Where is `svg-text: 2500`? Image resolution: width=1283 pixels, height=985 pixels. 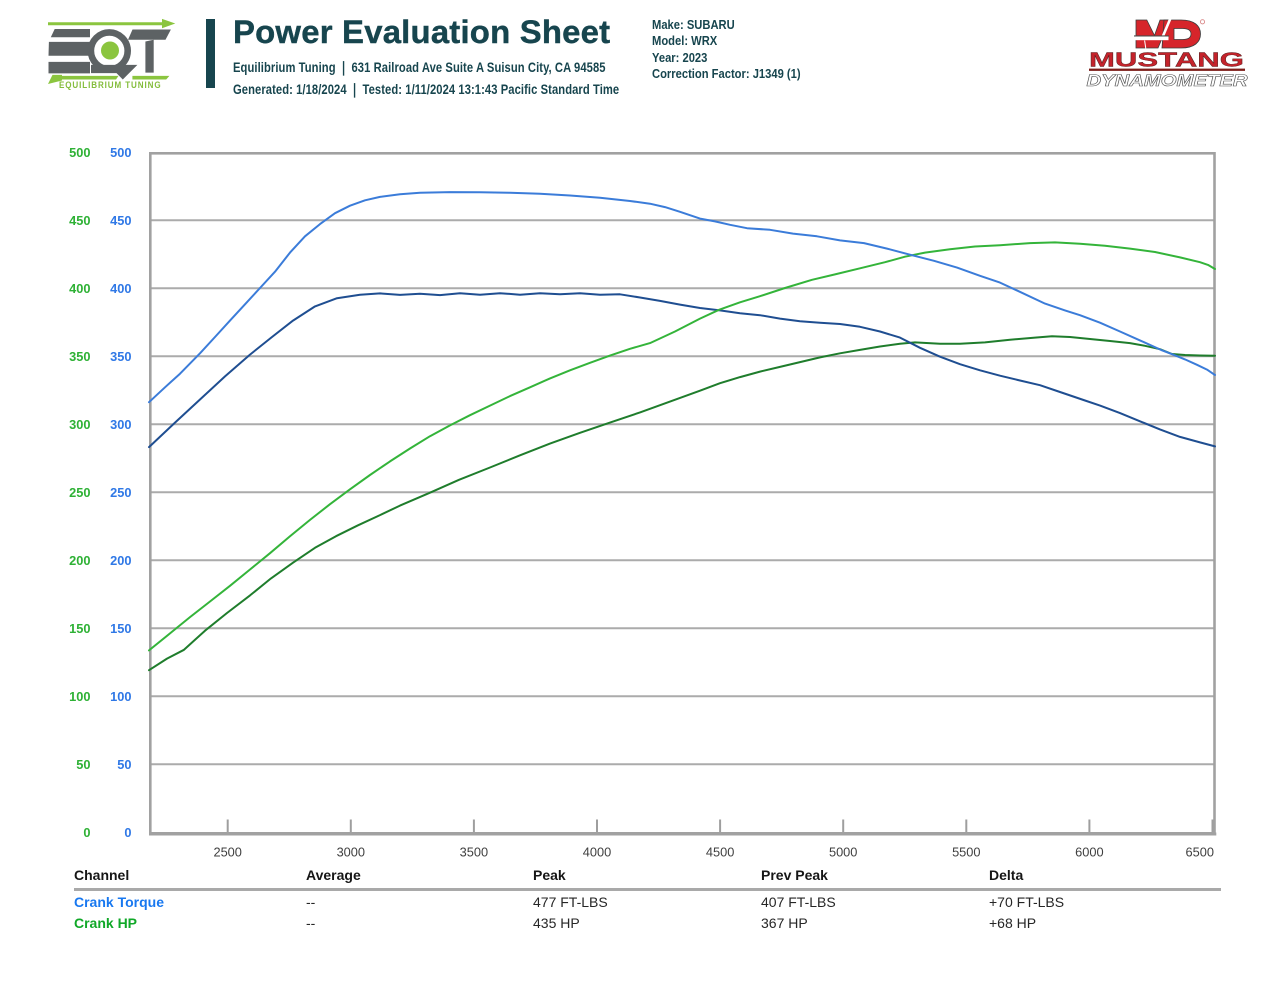 svg-text: 2500 is located at coordinates (227, 852).